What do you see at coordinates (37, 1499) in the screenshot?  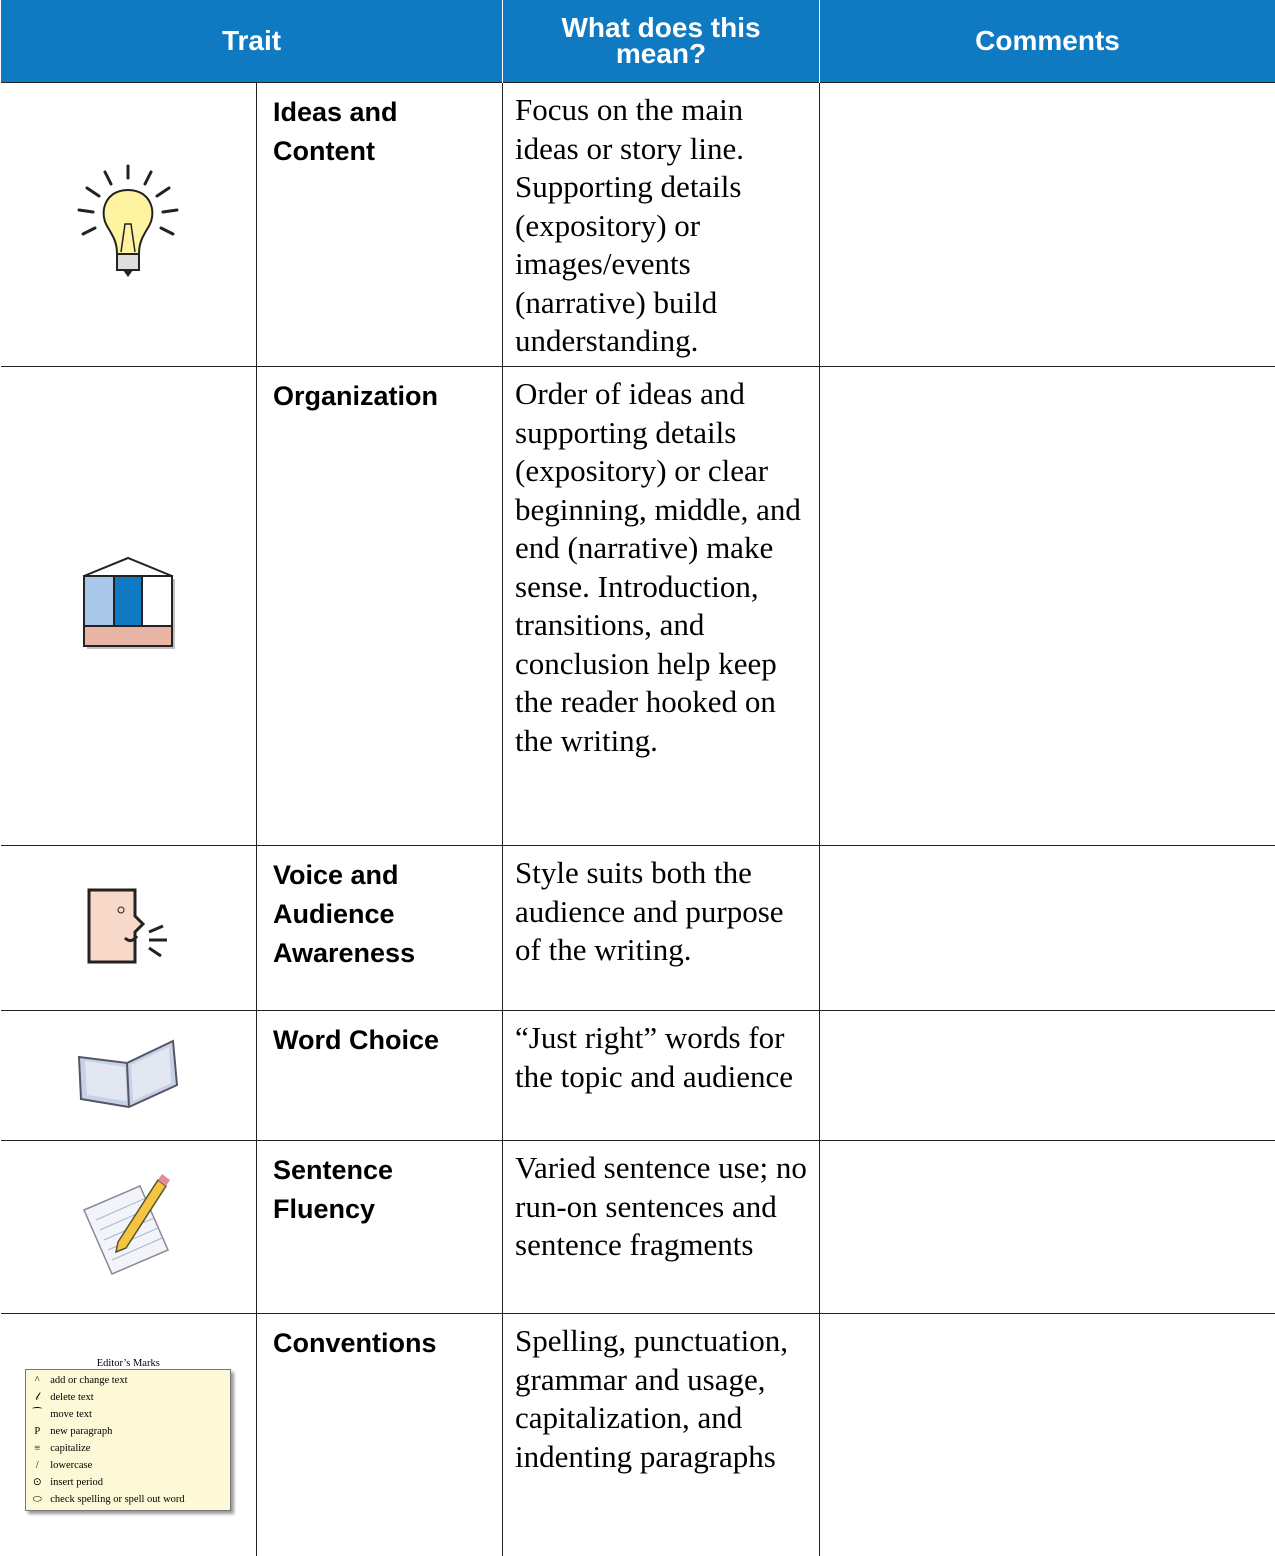 I see `mark-symbol: ⬭` at bounding box center [37, 1499].